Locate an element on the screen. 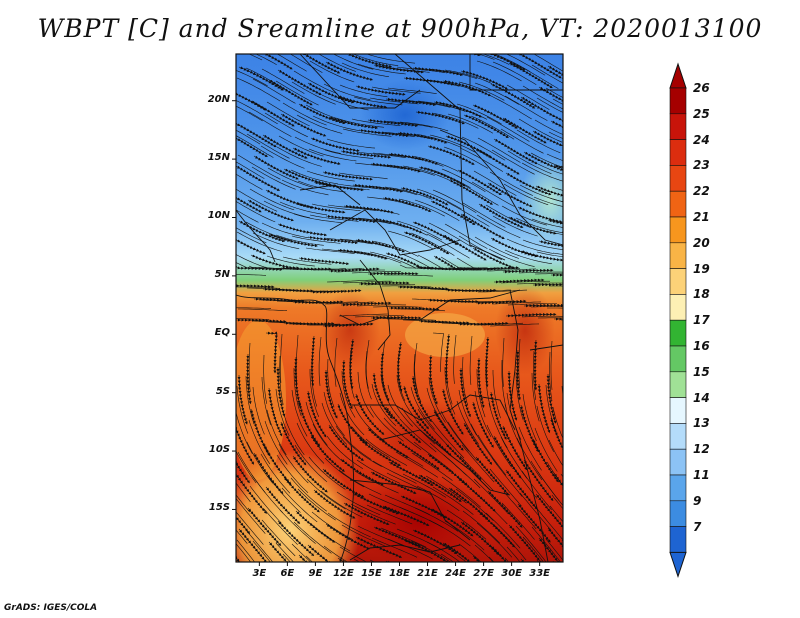  lon-tick-label: 24E is located at coordinates (455, 573).